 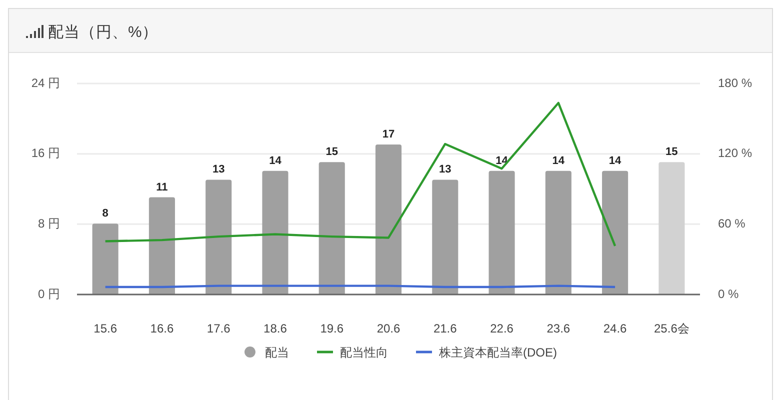 I want to click on x-tick-label: 21.6, so click(x=445, y=329).